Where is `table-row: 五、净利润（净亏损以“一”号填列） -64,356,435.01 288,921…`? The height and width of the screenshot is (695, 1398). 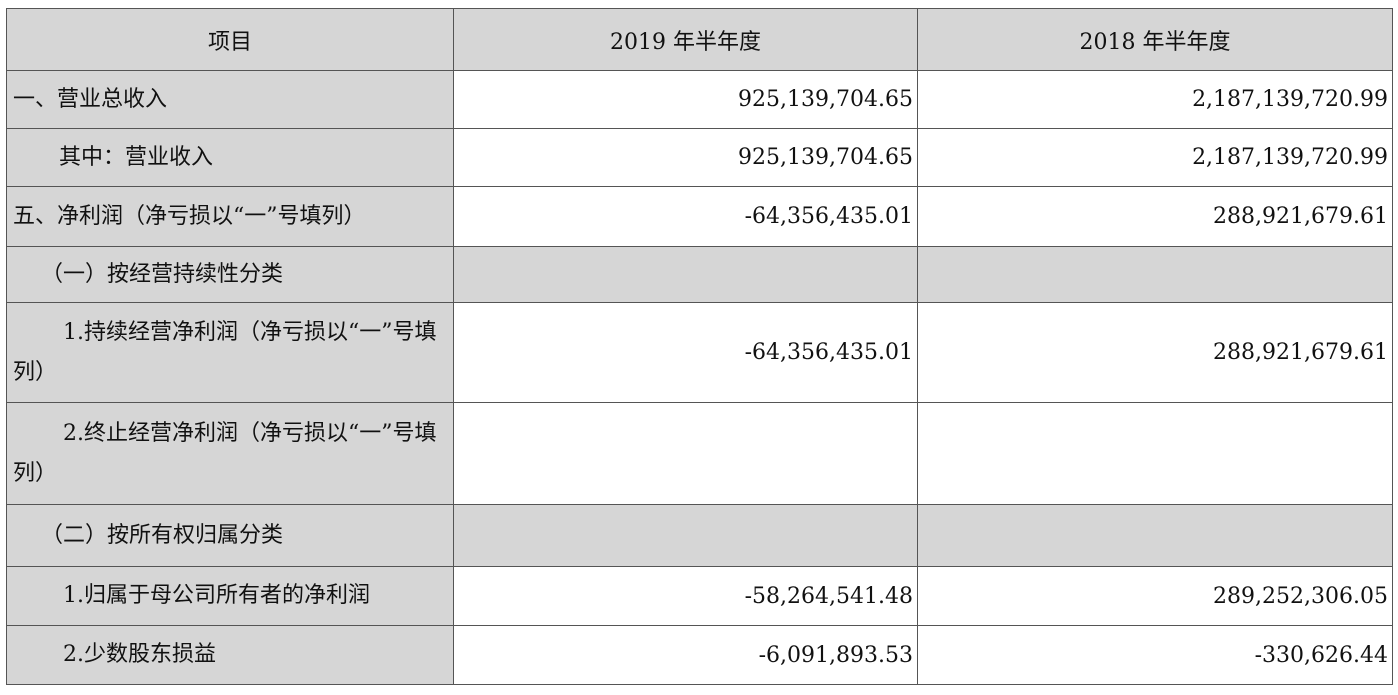
table-row: 五、净利润（净亏损以“一”号填列） -64,356,435.01 288,921… is located at coordinates (699, 216).